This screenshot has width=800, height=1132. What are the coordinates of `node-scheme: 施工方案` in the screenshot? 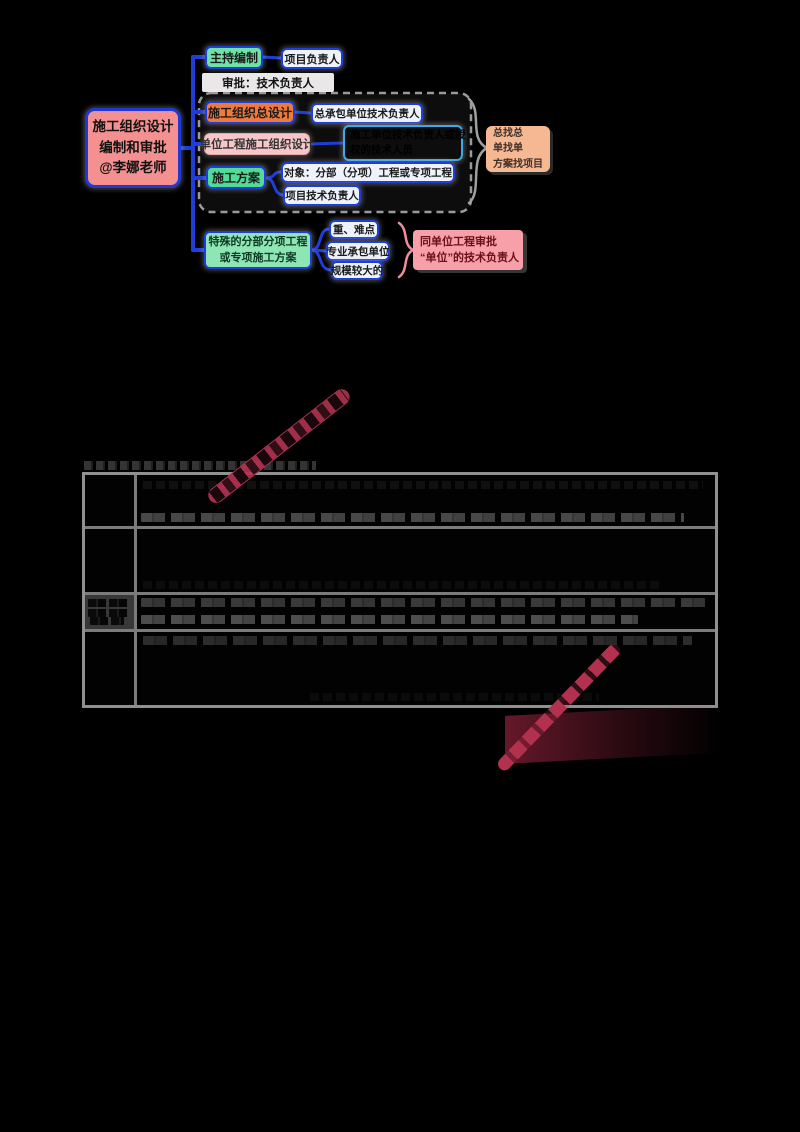 It's located at (236, 177).